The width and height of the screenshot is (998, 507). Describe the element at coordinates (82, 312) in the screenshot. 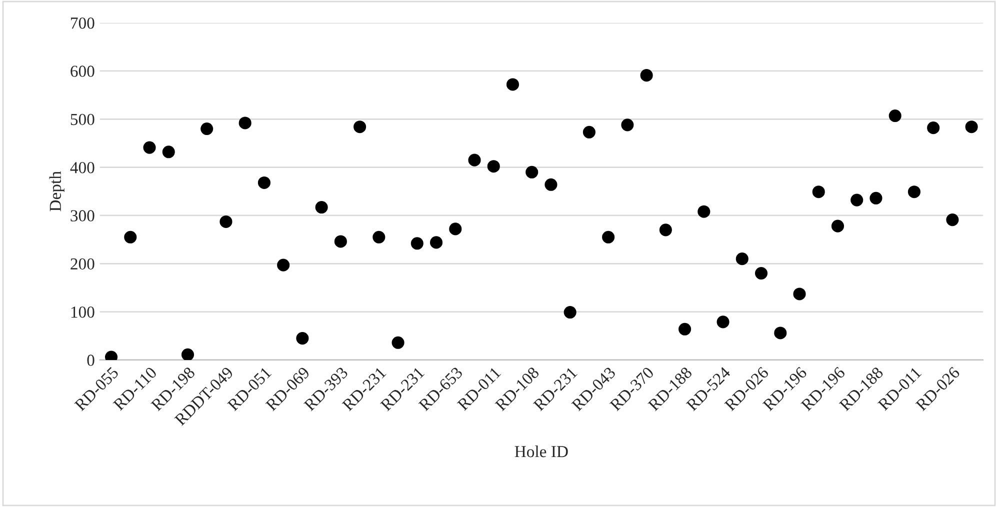

I see `y-tick-label: 100` at that location.